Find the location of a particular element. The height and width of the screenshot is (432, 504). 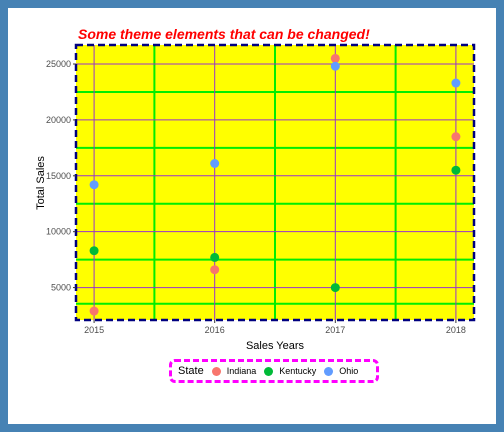

x-axis-ticks: 2015 2016 2017 2018 is located at coordinates (275, 327).